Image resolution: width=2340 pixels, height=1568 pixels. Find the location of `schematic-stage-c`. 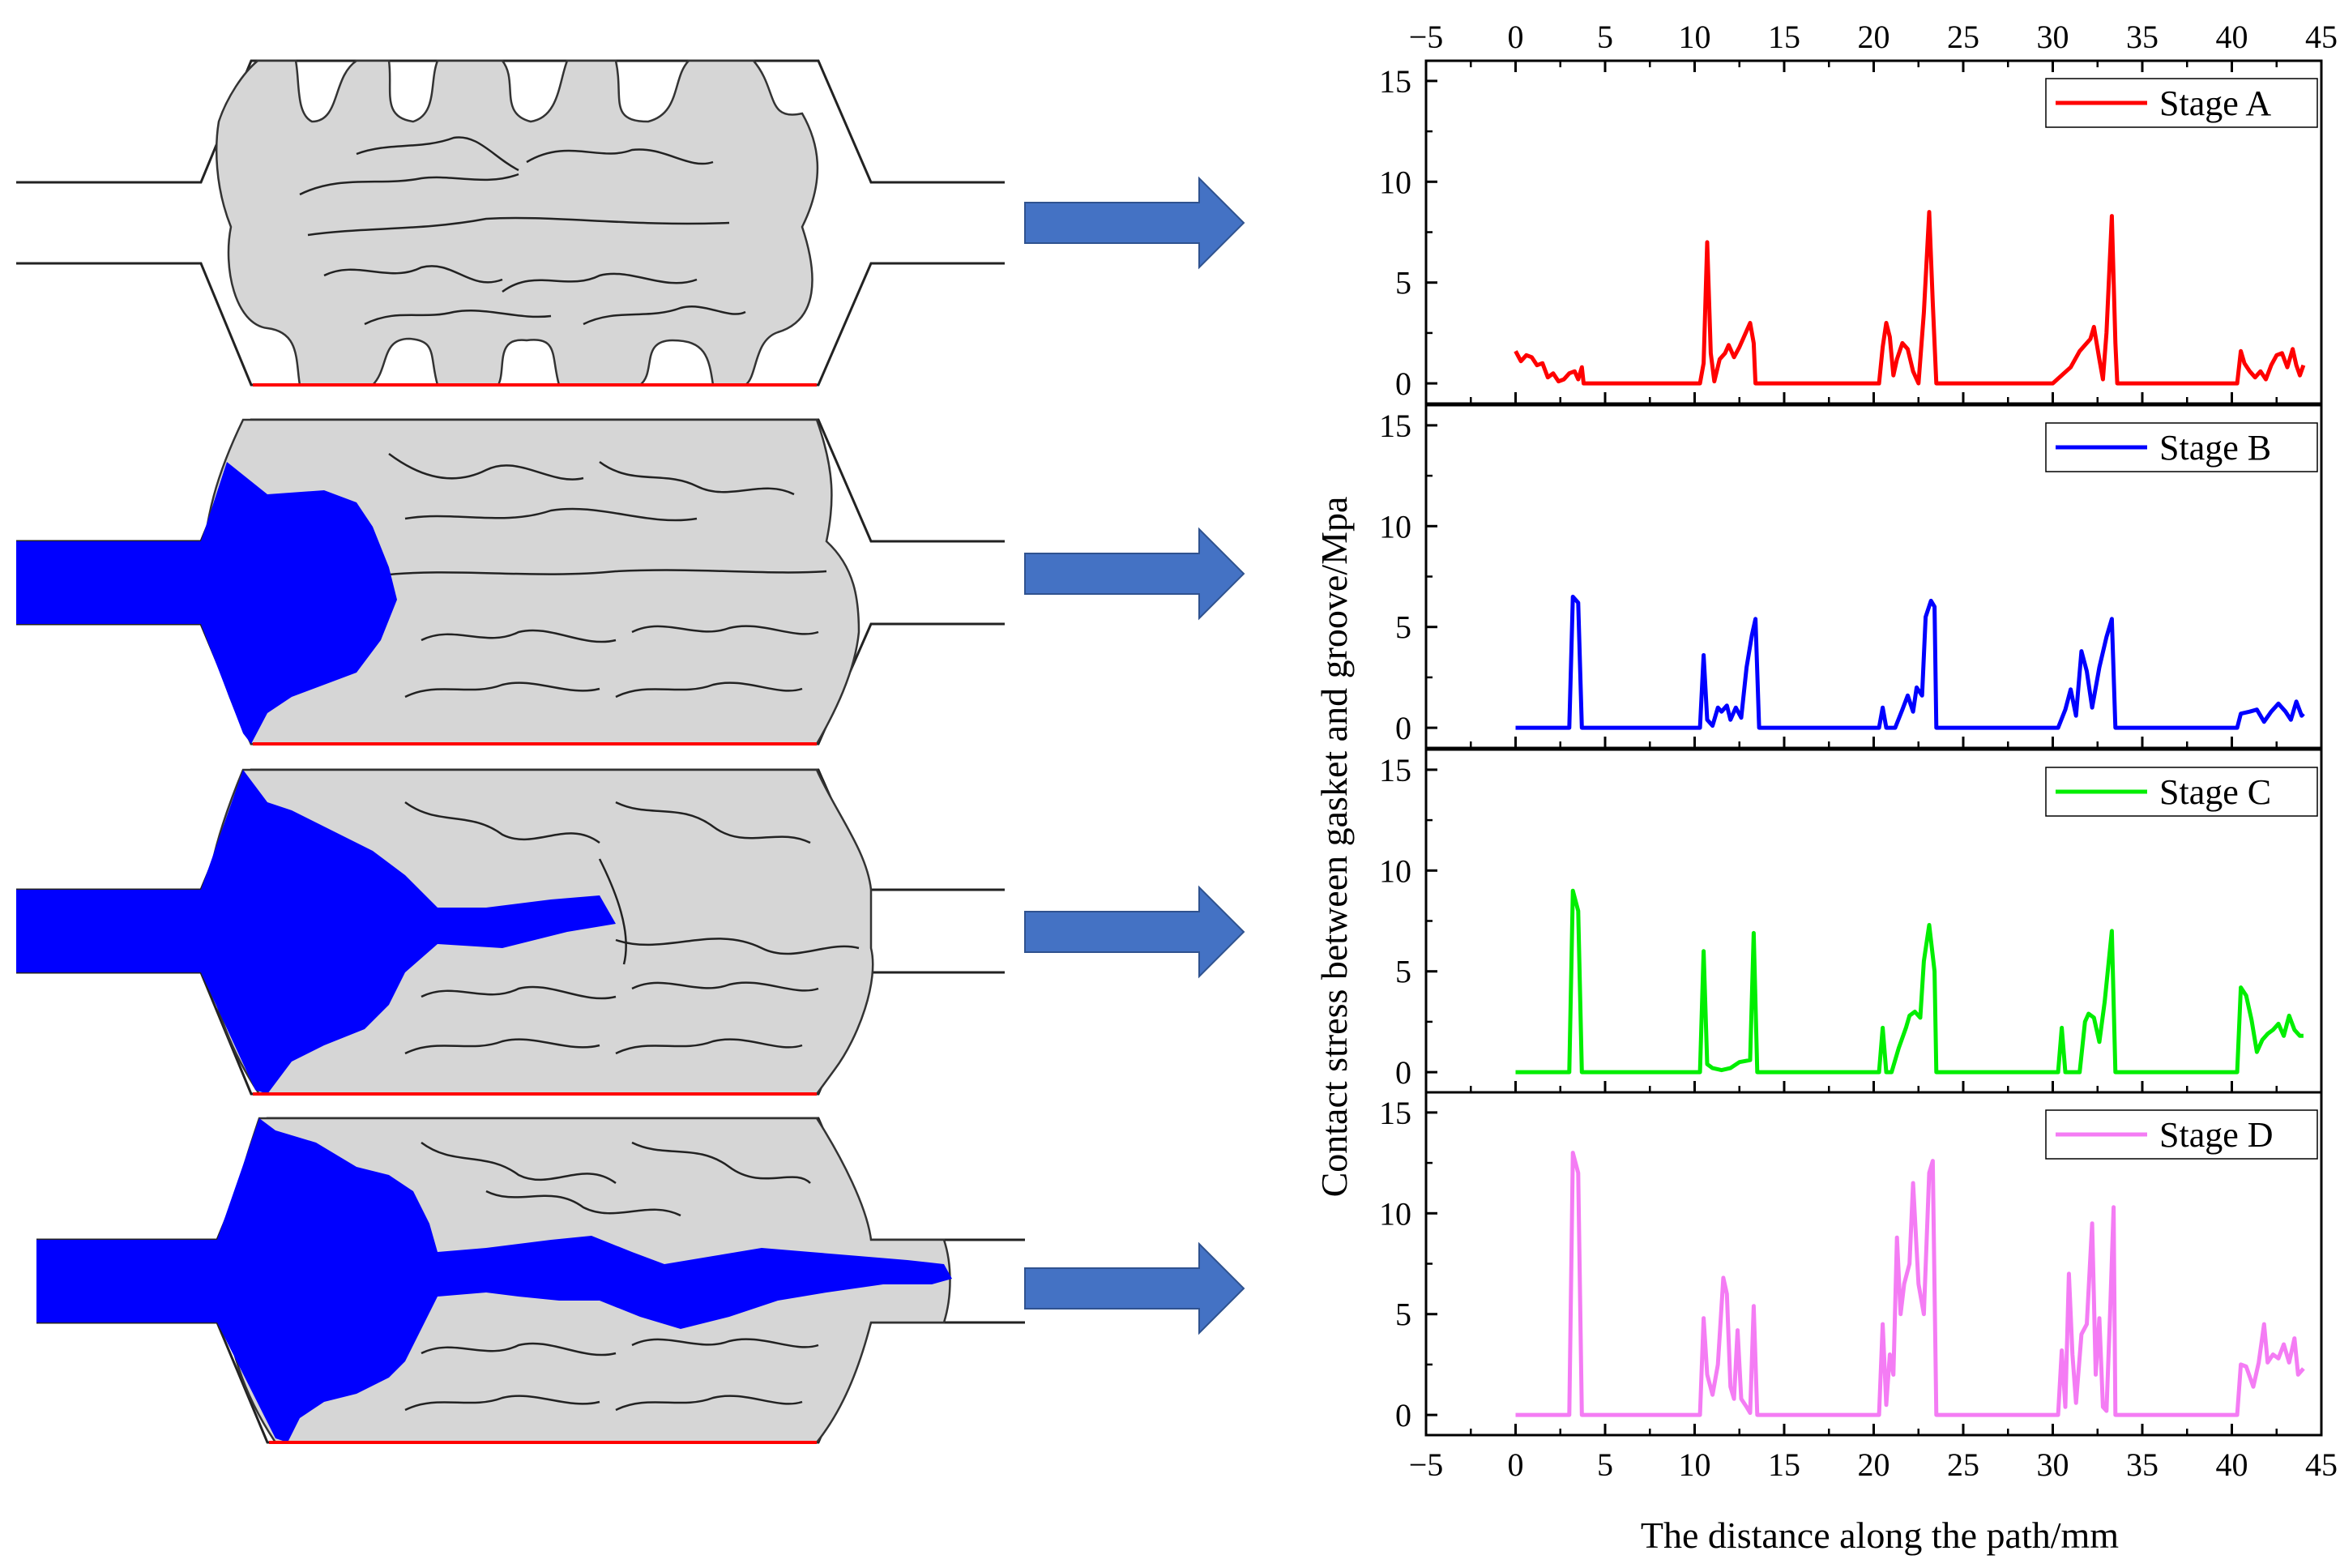

schematic-stage-c is located at coordinates (511, 932).